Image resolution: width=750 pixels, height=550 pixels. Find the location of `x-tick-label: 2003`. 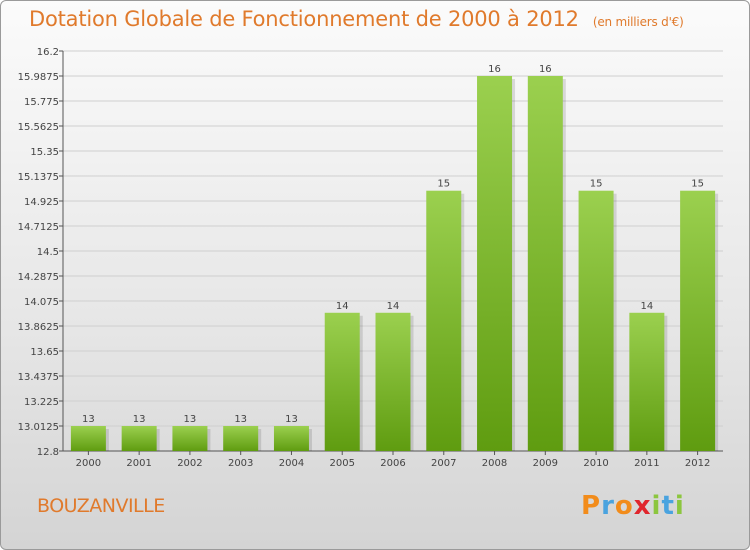

x-tick-label: 2003 is located at coordinates (240, 463).